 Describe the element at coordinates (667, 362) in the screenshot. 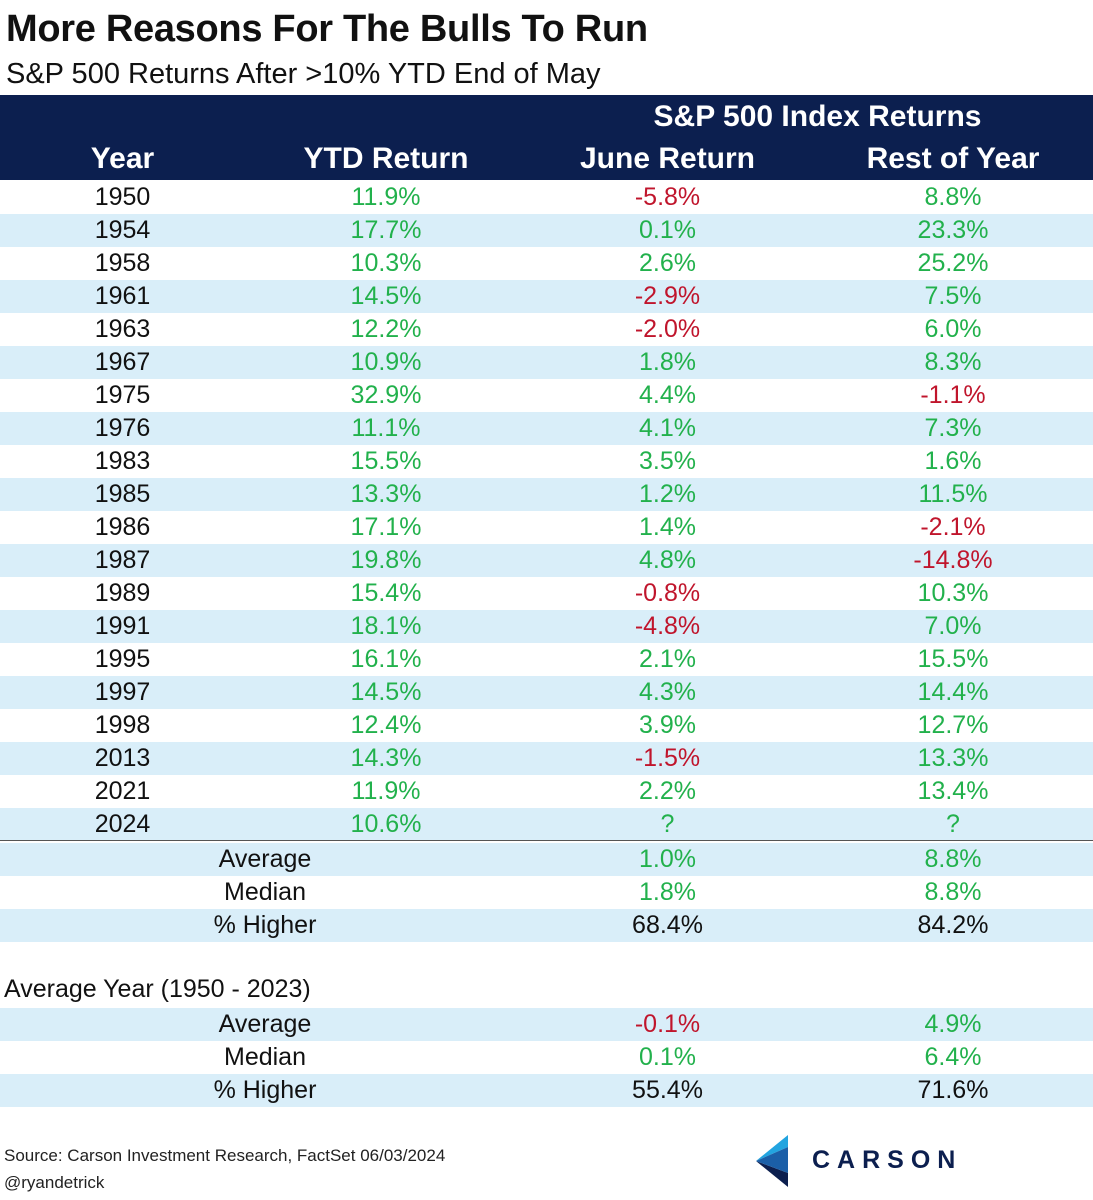

I see `cell-june-return: 1.8%` at that location.